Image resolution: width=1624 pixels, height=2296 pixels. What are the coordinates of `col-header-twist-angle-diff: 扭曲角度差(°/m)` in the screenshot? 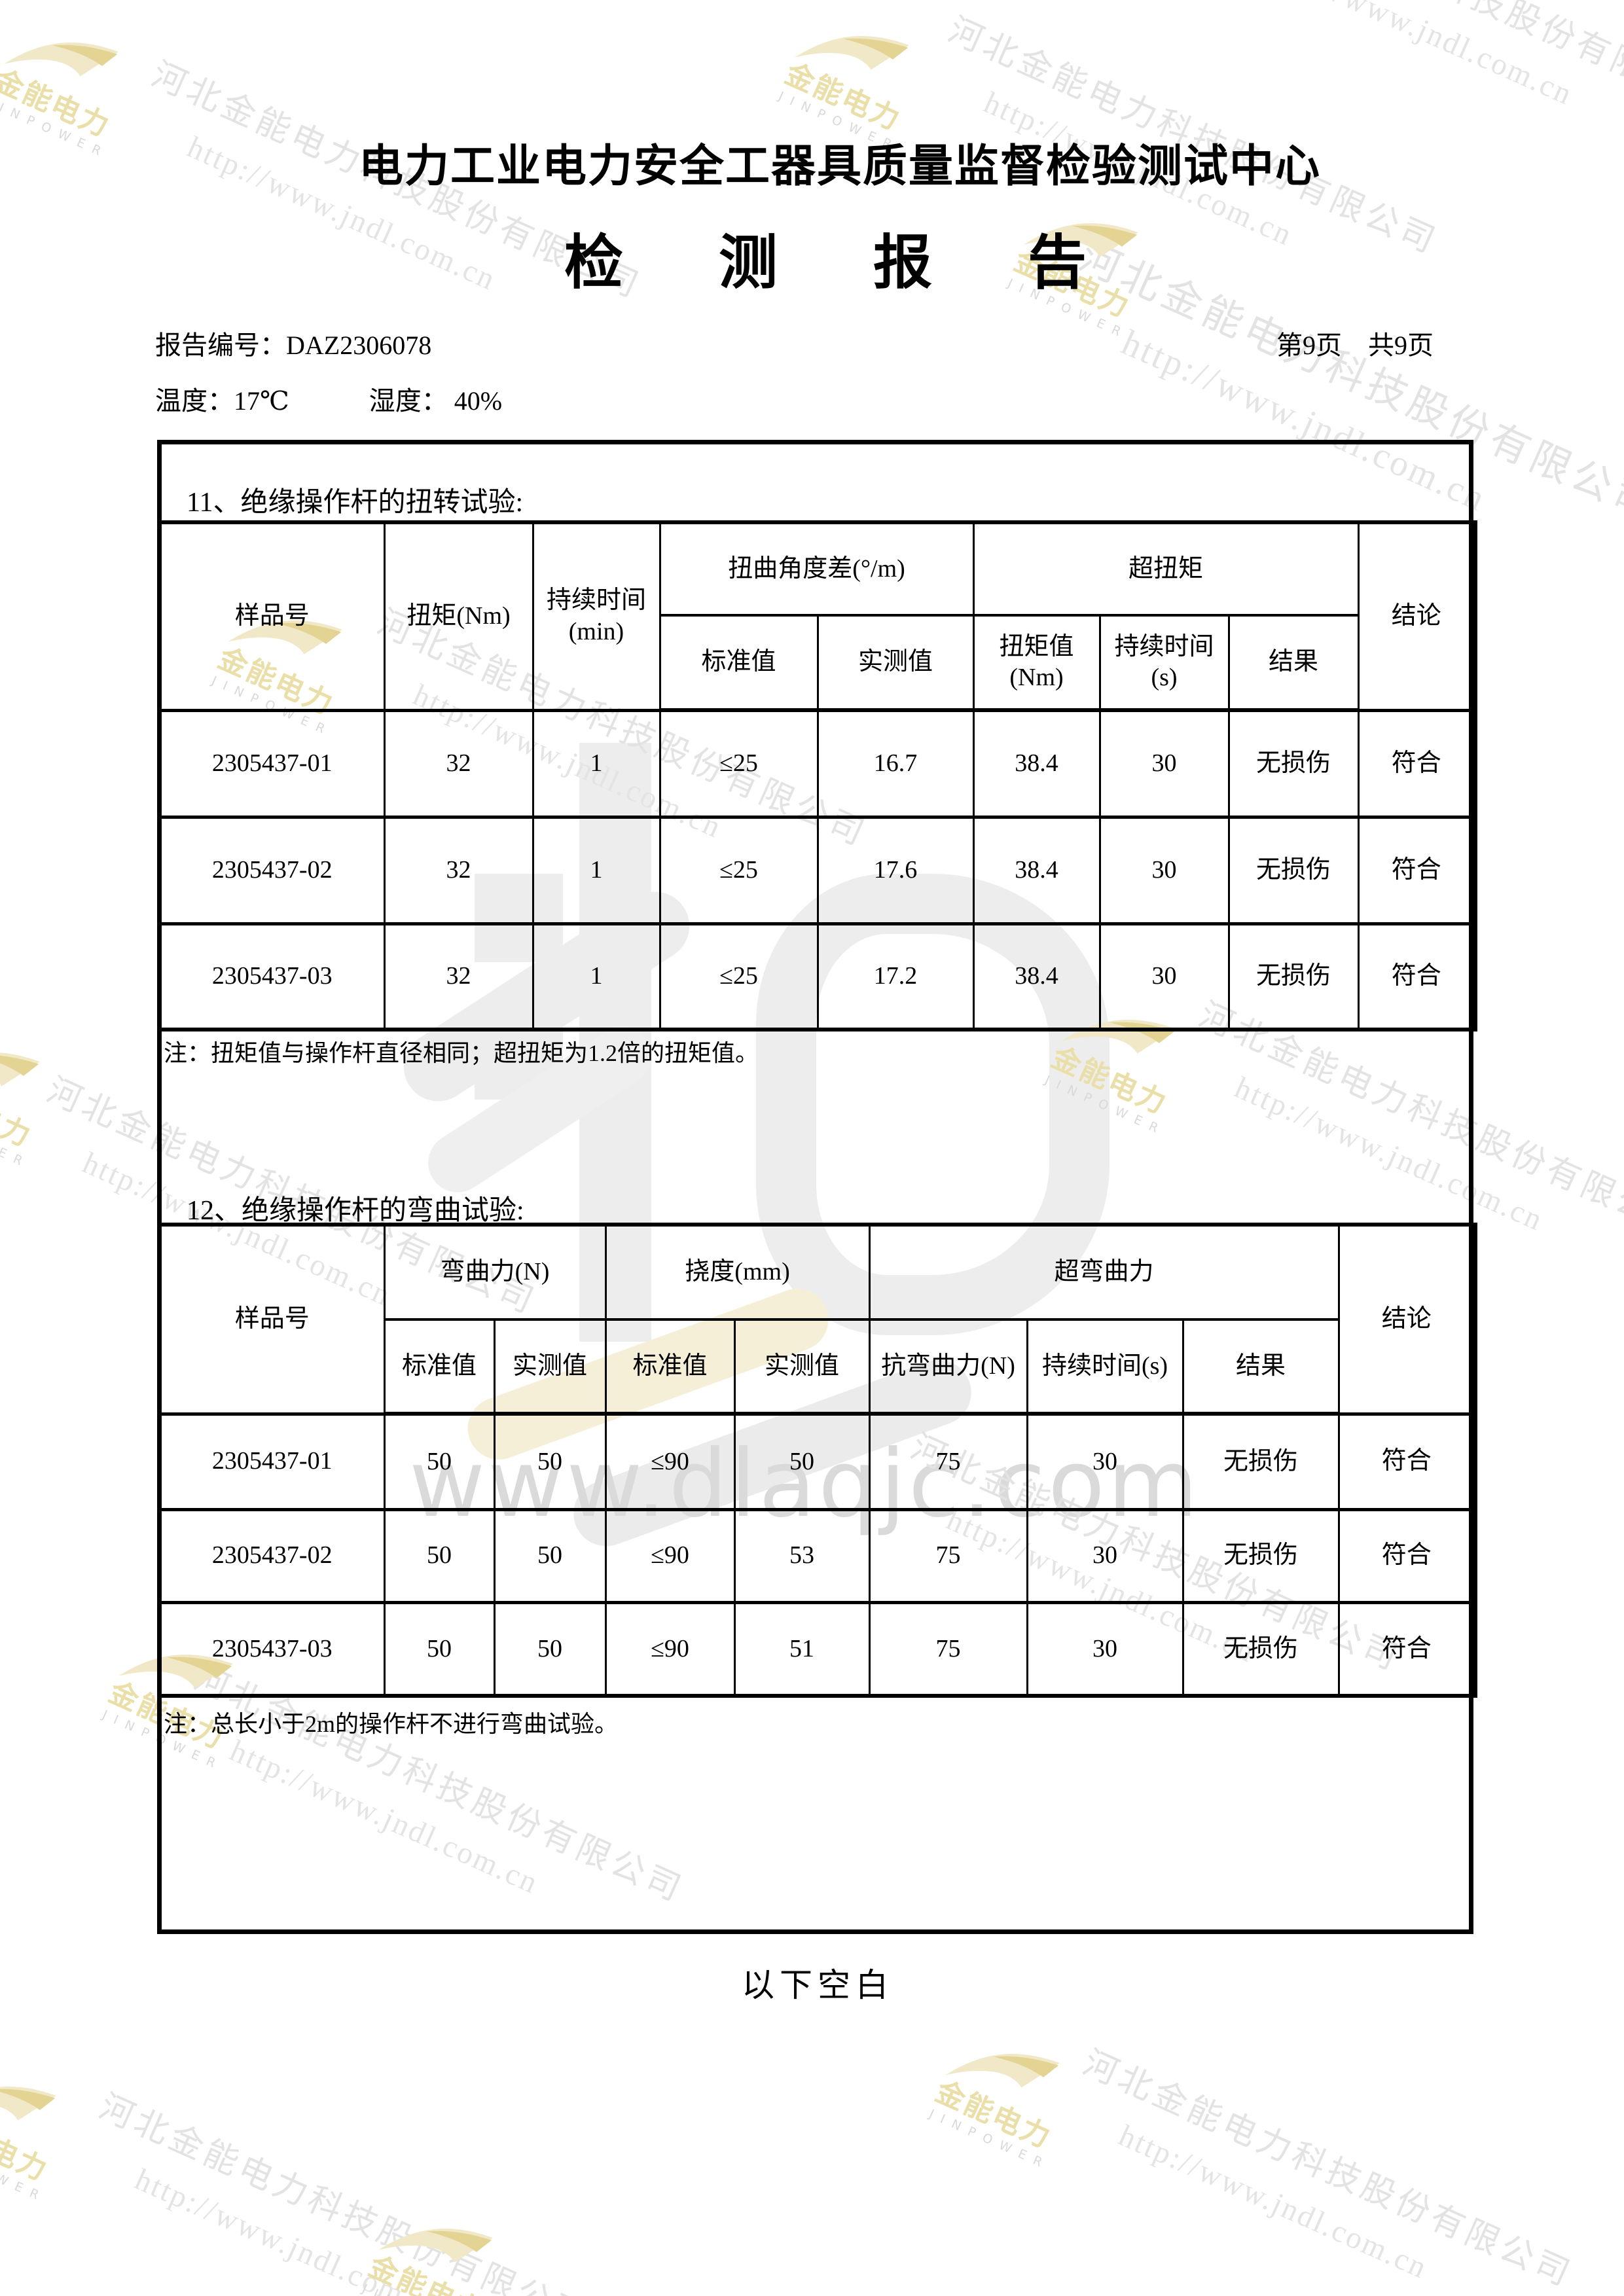 It's located at (817, 569).